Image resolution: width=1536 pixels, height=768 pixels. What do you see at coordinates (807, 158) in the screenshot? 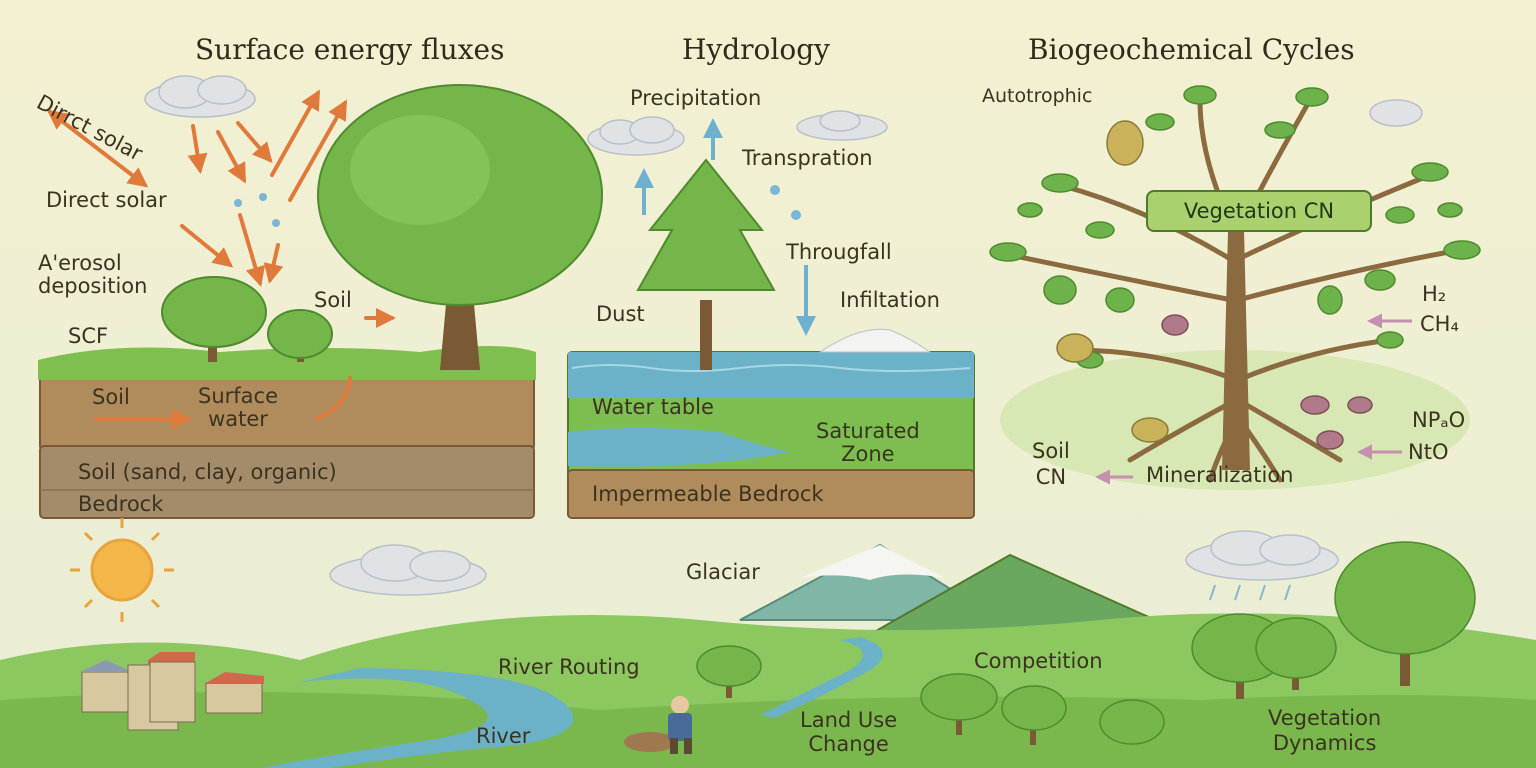
I see `label-transpiration: Transpration` at bounding box center [807, 158].